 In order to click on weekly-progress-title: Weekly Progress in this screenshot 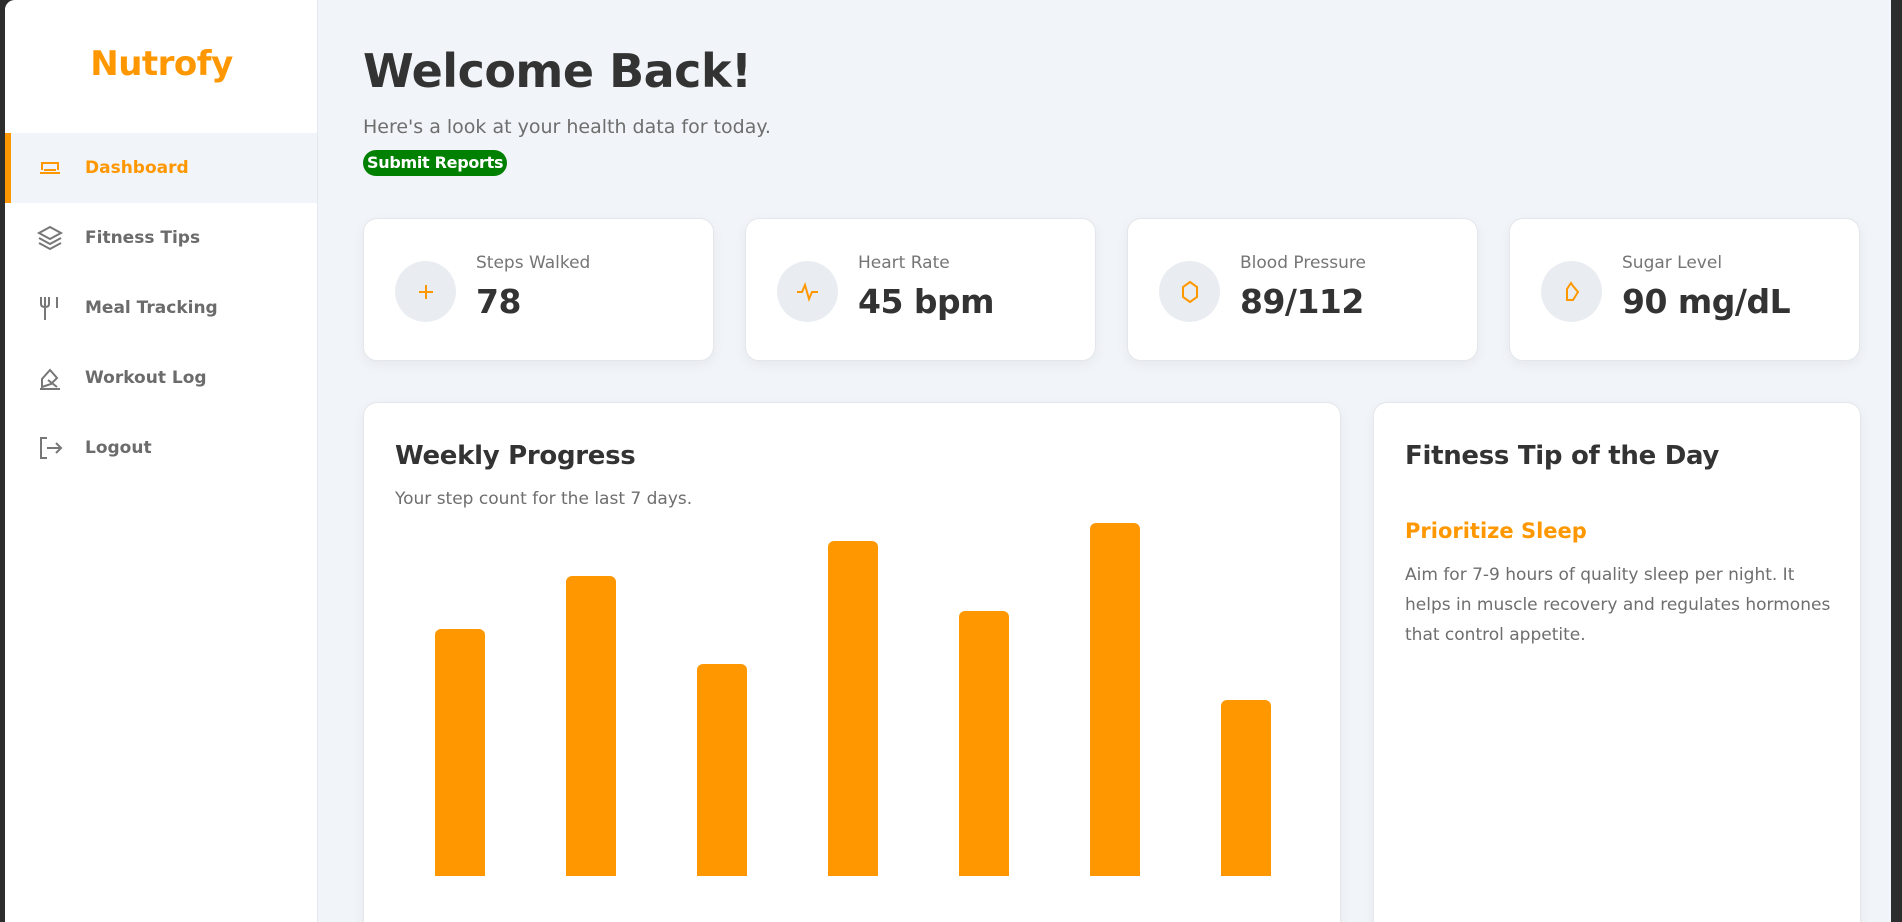, I will do `click(515, 456)`.